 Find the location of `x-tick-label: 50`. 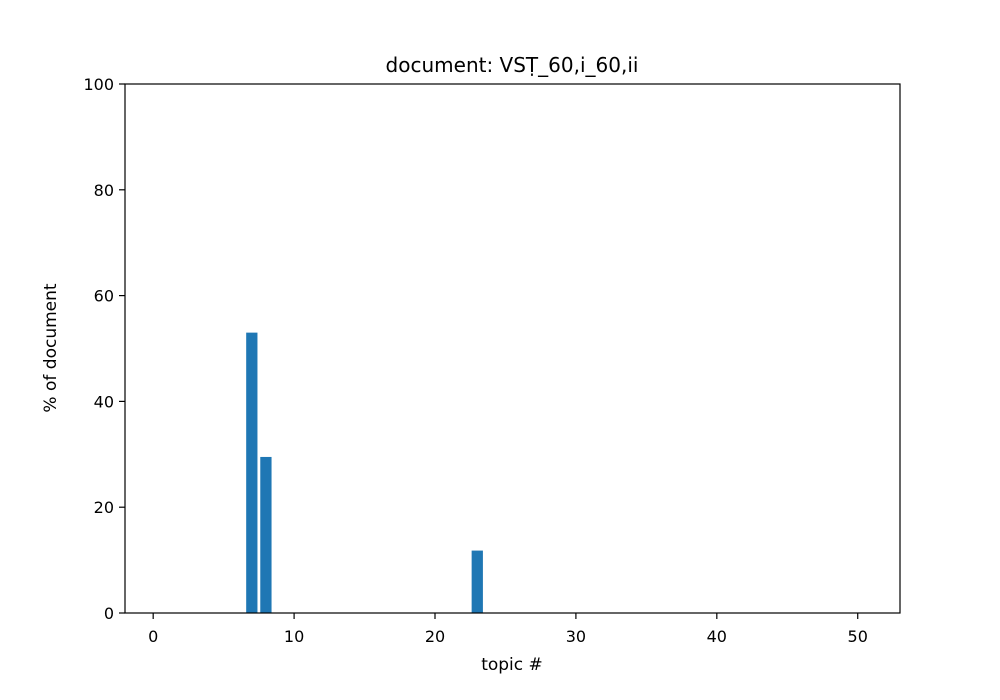

x-tick-label: 50 is located at coordinates (858, 636).